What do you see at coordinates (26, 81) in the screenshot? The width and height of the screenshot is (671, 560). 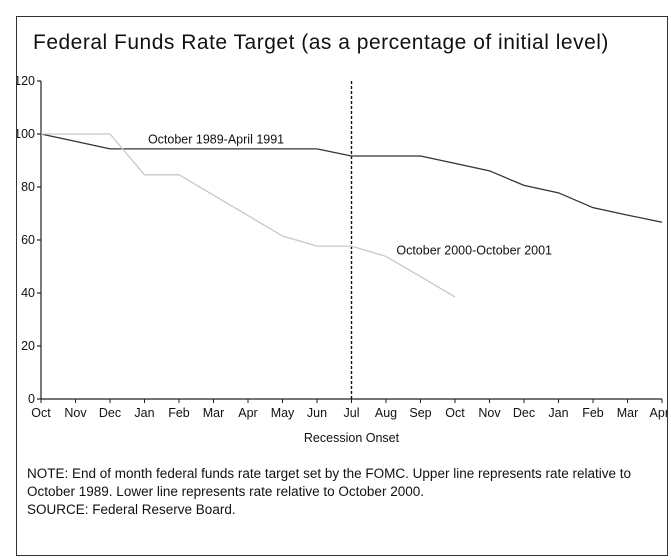 I see `y-tick-label: 120` at bounding box center [26, 81].